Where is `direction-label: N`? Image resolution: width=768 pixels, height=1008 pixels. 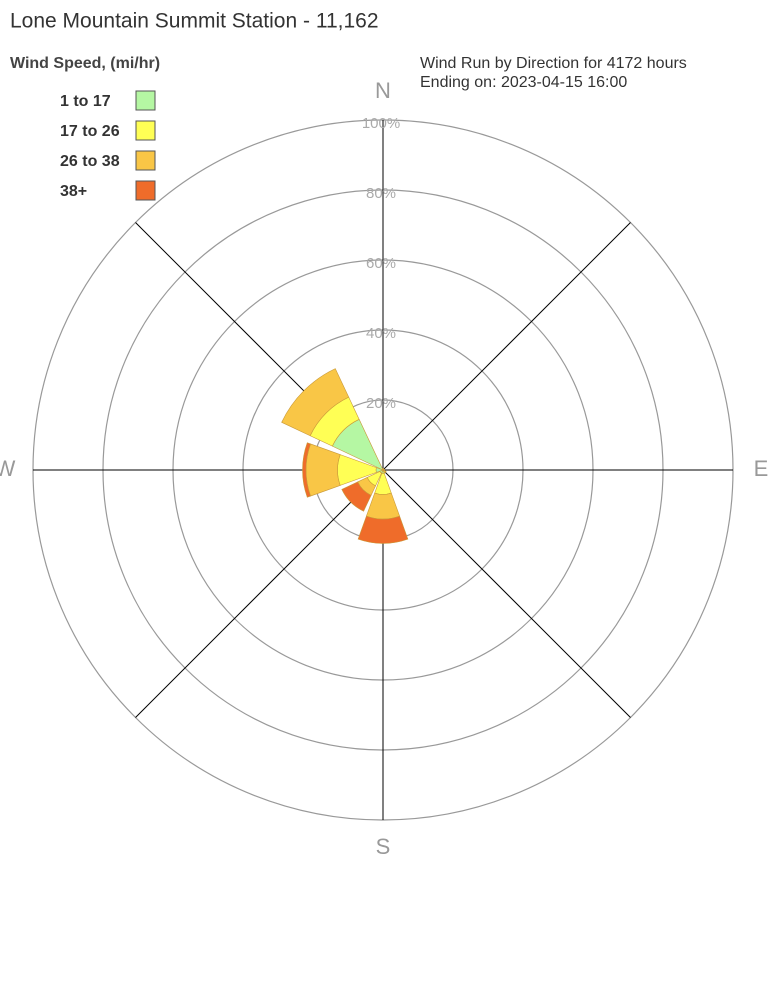 direction-label: N is located at coordinates (383, 90).